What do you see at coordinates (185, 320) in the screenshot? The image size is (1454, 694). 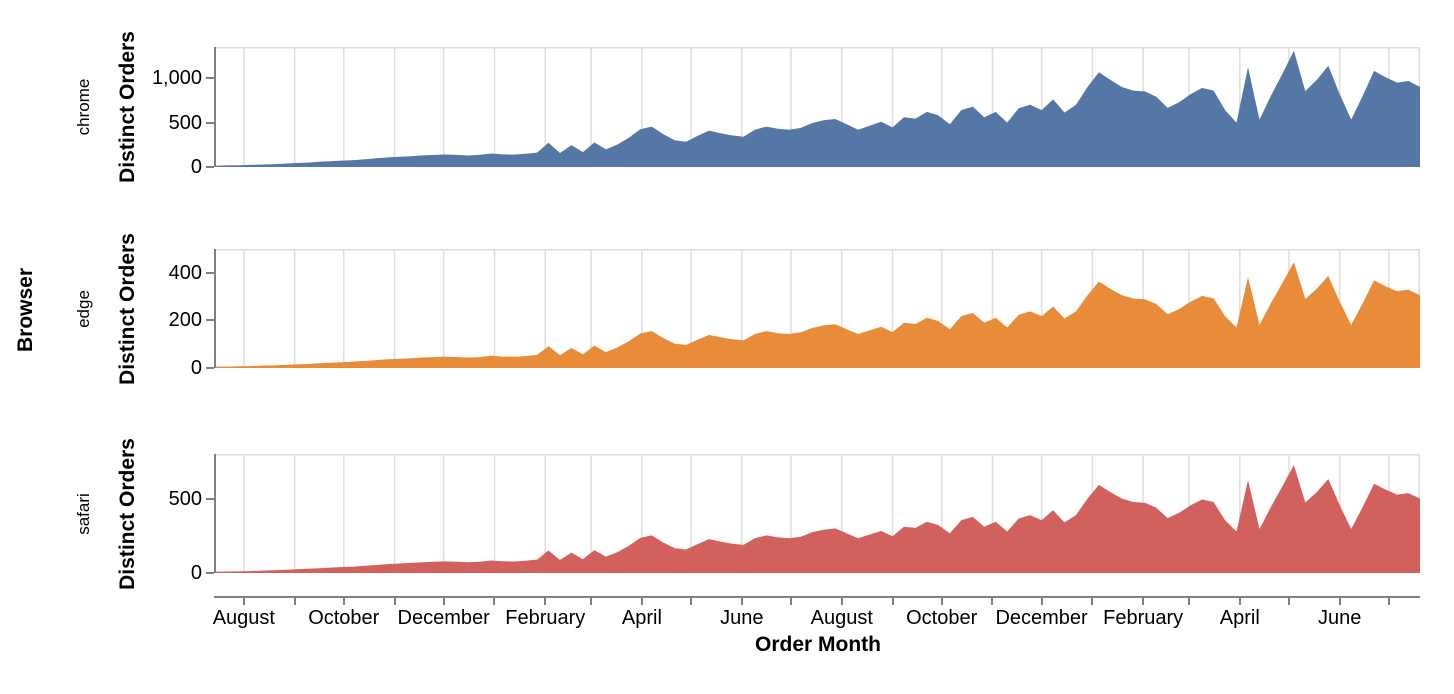 I see `y-tick-label: 200` at bounding box center [185, 320].